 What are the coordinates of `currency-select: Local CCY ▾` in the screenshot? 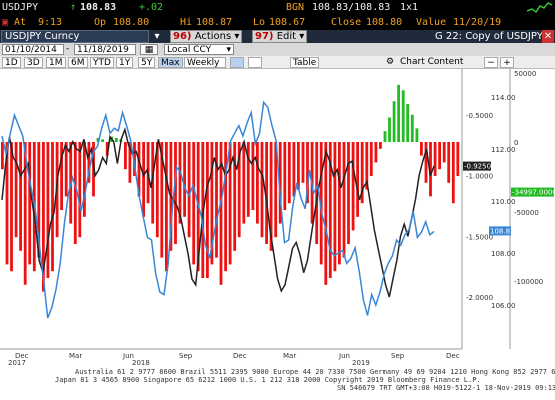 It's located at (199, 49).